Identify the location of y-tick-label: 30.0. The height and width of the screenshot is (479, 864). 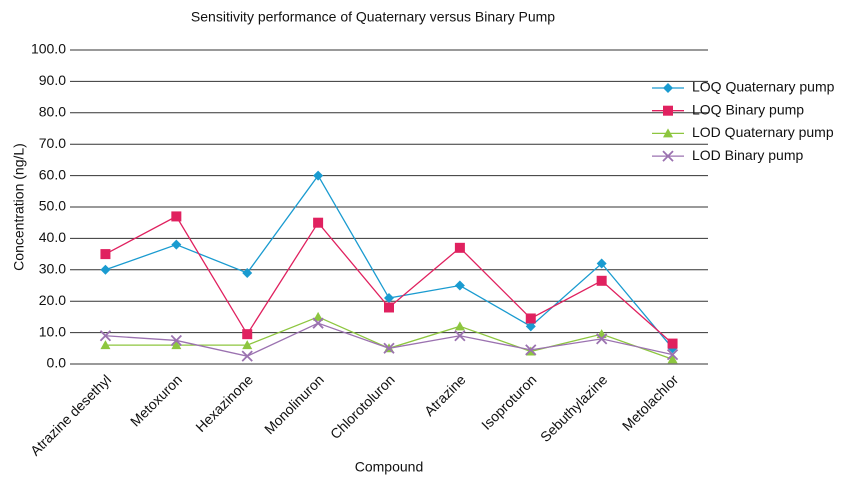
(52, 269).